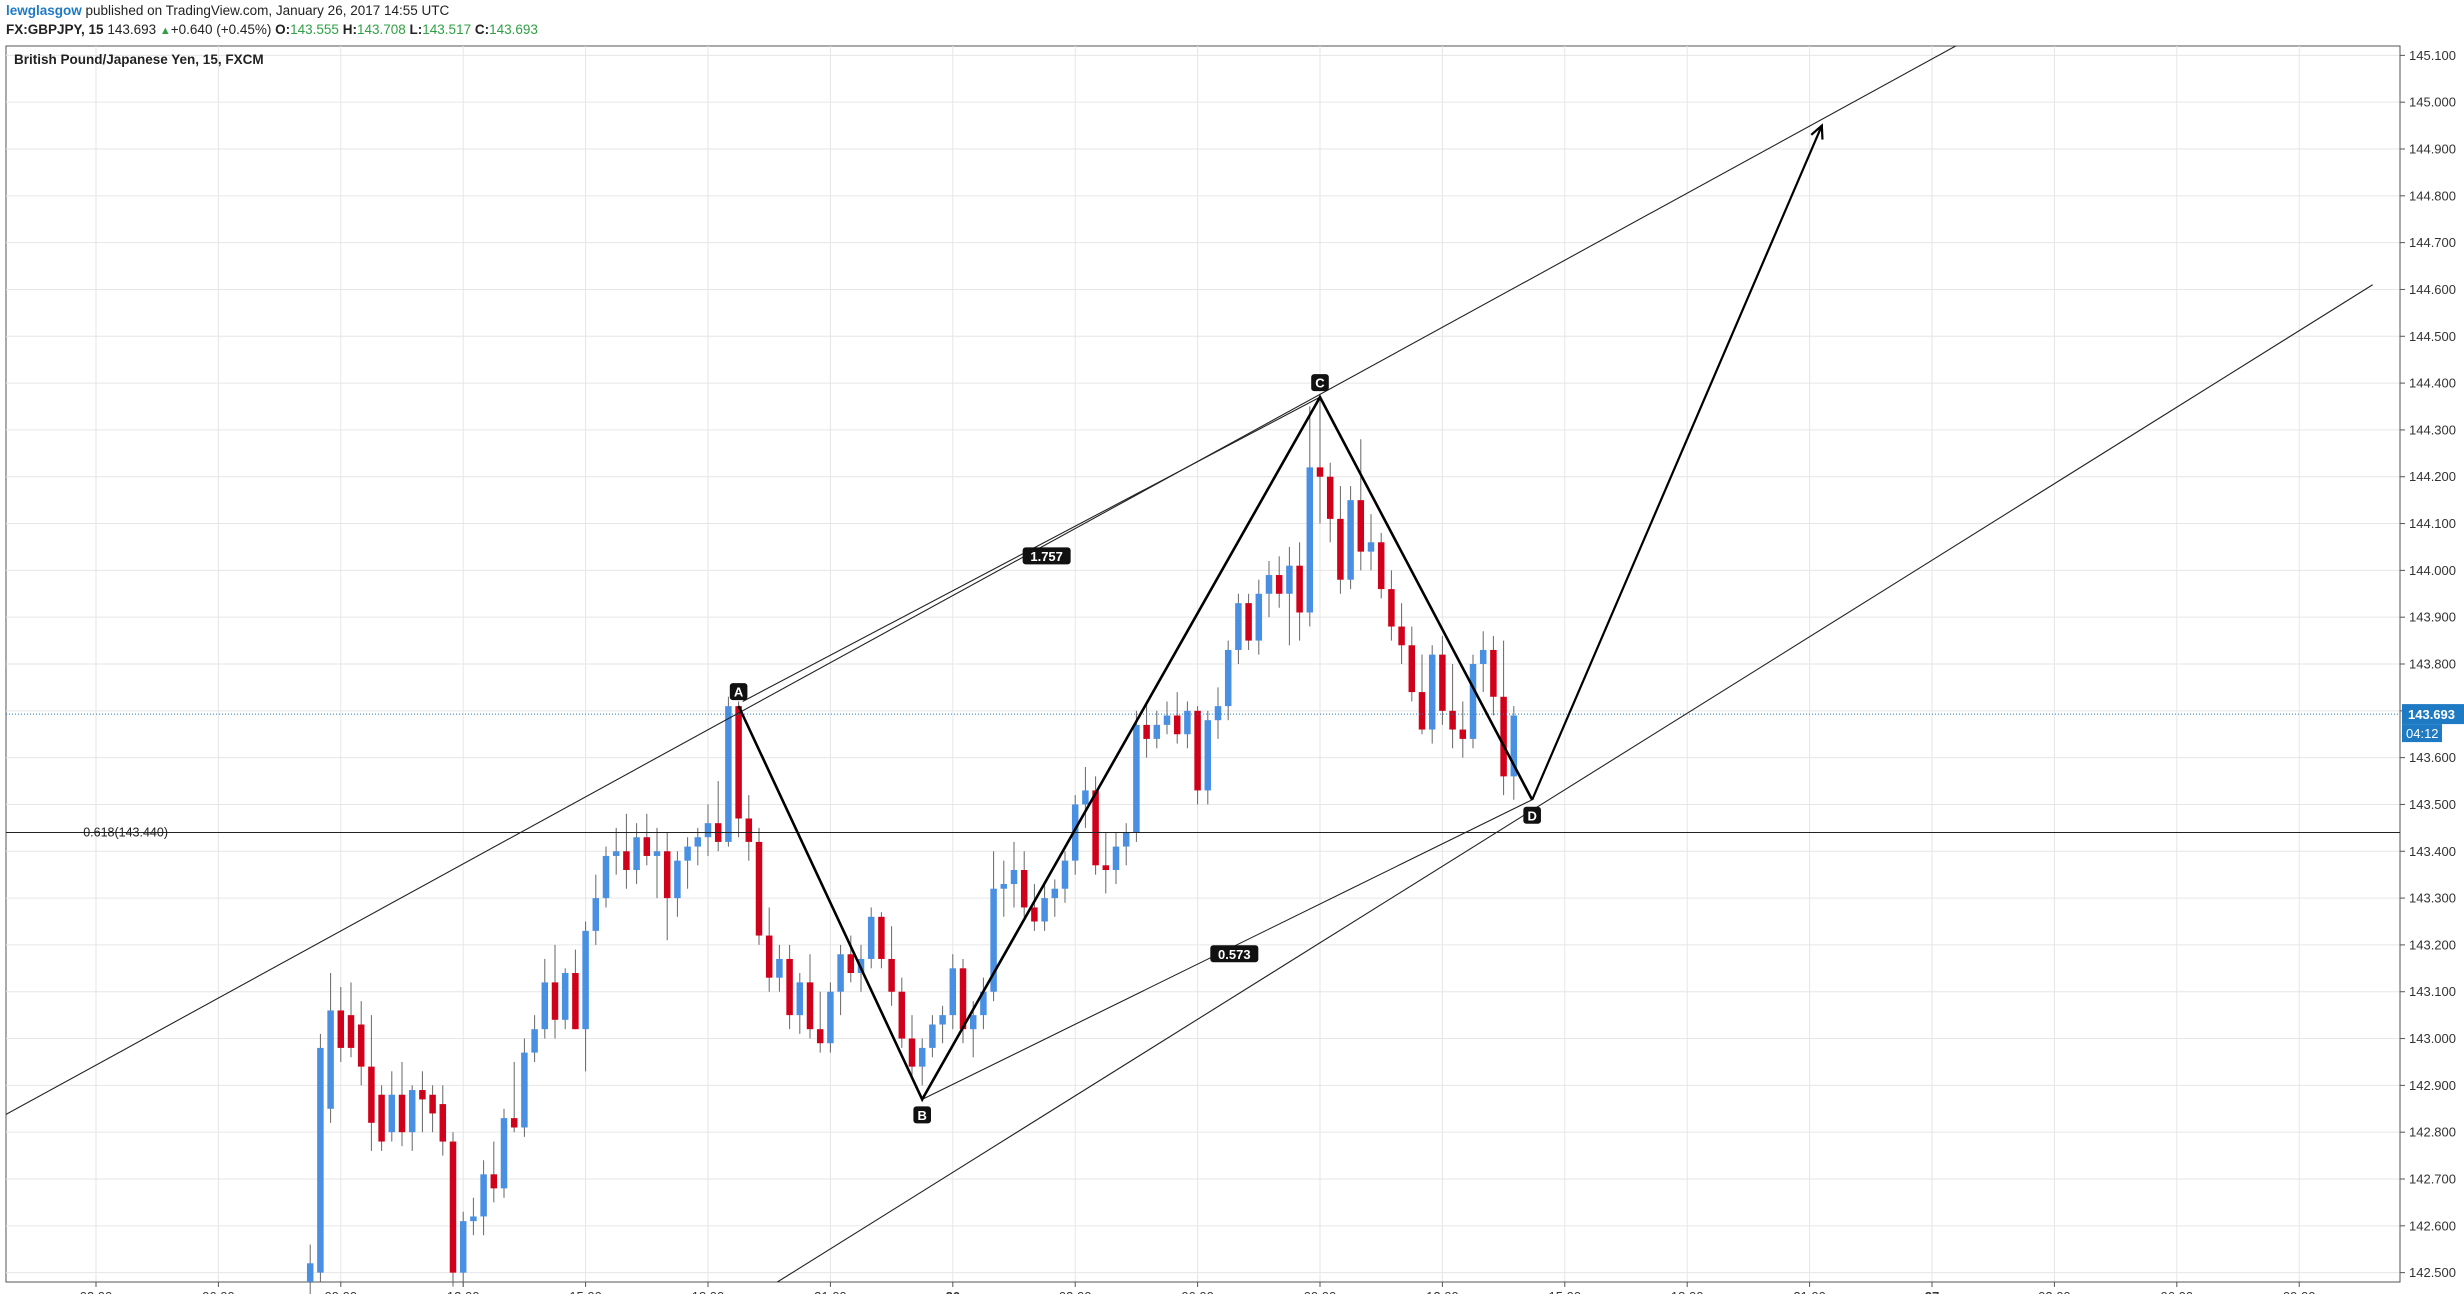 The image size is (2464, 1294). I want to click on ratio-label: 0.573, so click(1234, 954).